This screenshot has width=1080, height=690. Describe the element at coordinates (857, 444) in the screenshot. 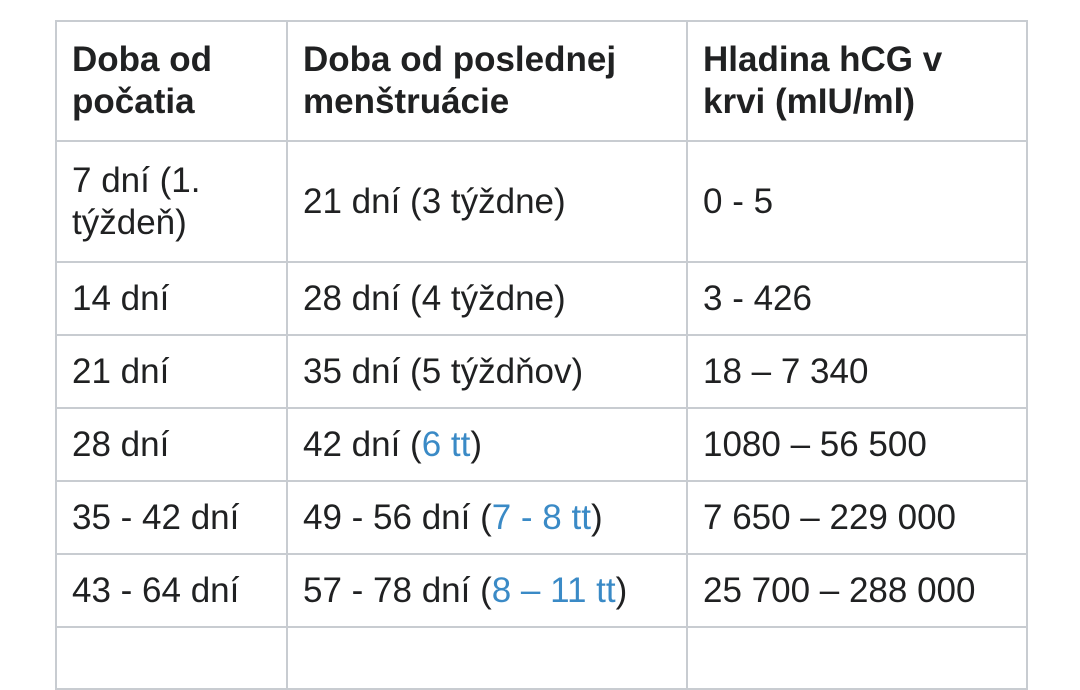

I see `cell: 1080 – 56 500` at that location.